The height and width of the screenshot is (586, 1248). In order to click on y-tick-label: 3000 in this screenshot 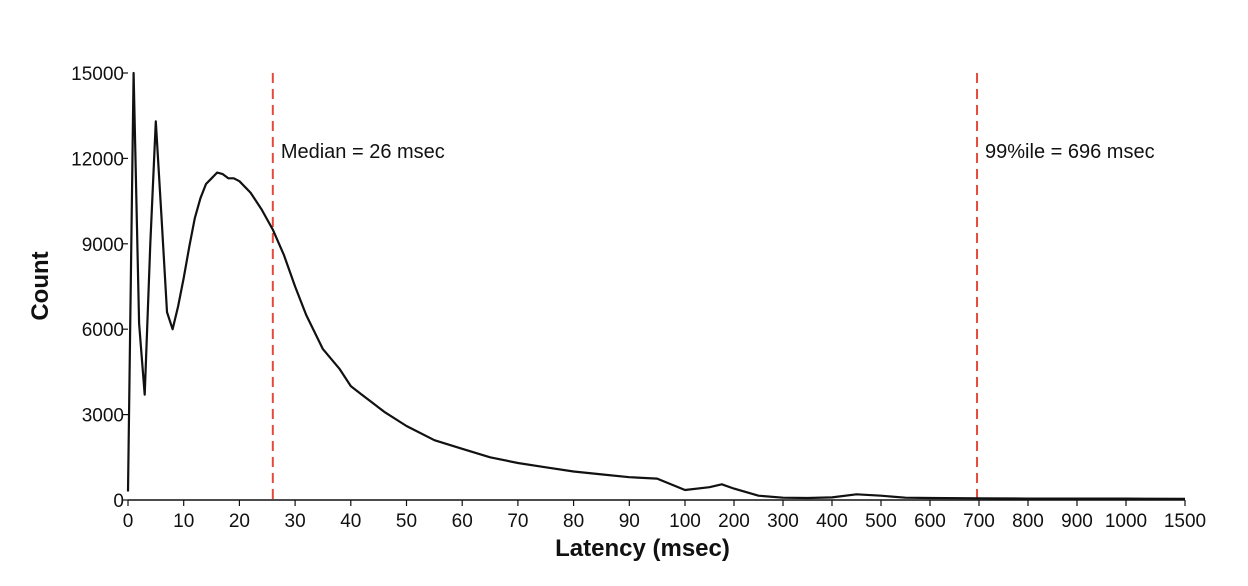, I will do `click(103, 416)`.